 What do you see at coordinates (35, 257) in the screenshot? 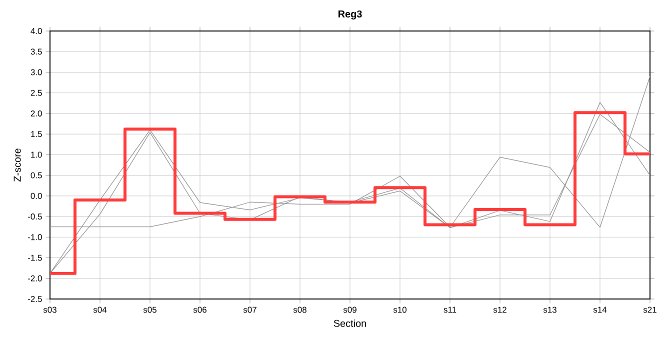
I see `y-tick-label: -1.5` at bounding box center [35, 257].